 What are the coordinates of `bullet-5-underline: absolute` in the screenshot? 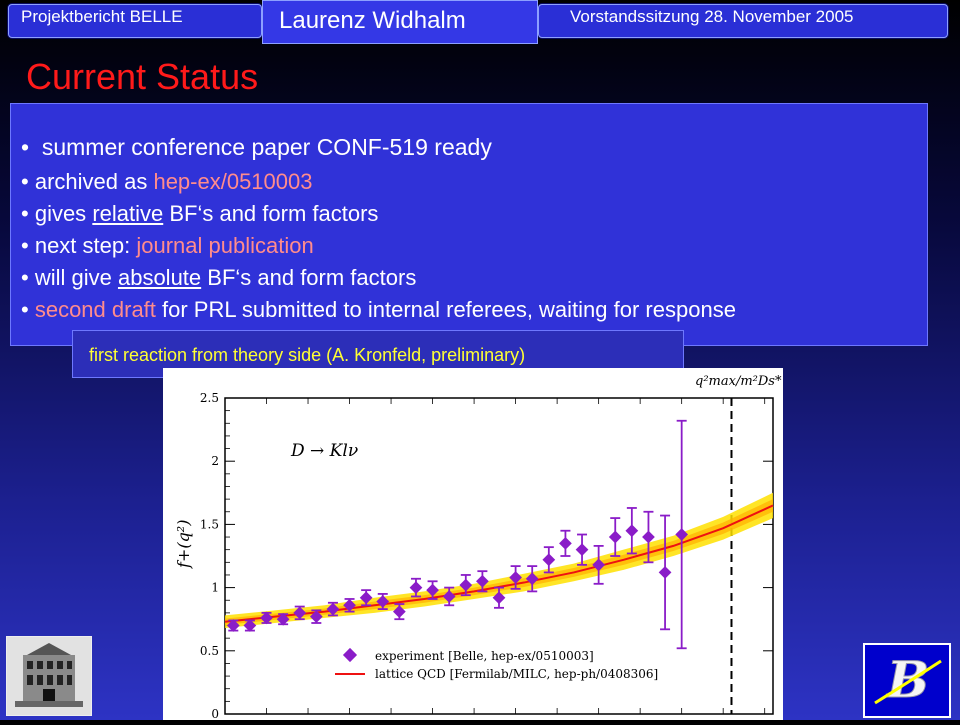 It's located at (159, 277).